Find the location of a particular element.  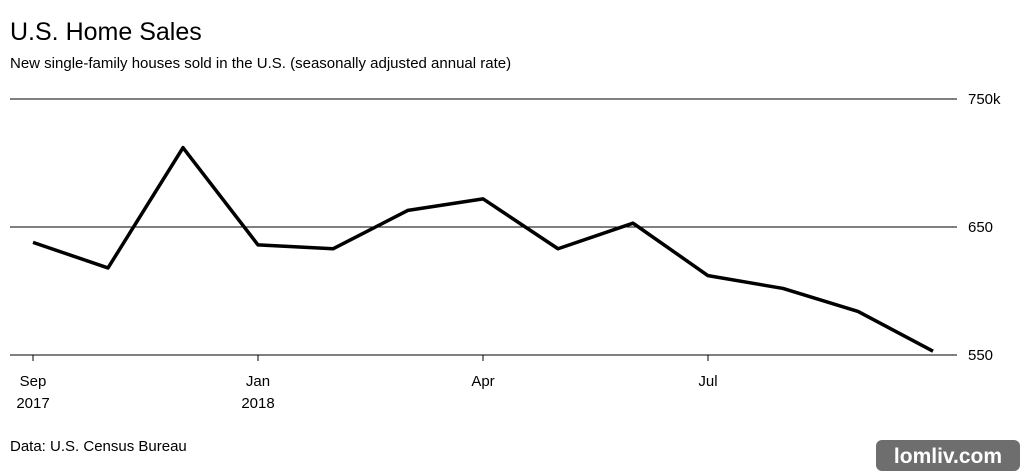

y-tick-label: 650 is located at coordinates (980, 227).